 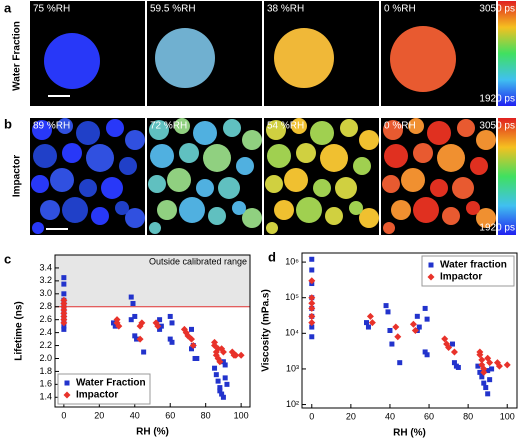 What do you see at coordinates (292, 333) in the screenshot?
I see `y-tick-label: 10⁴` at bounding box center [292, 333].